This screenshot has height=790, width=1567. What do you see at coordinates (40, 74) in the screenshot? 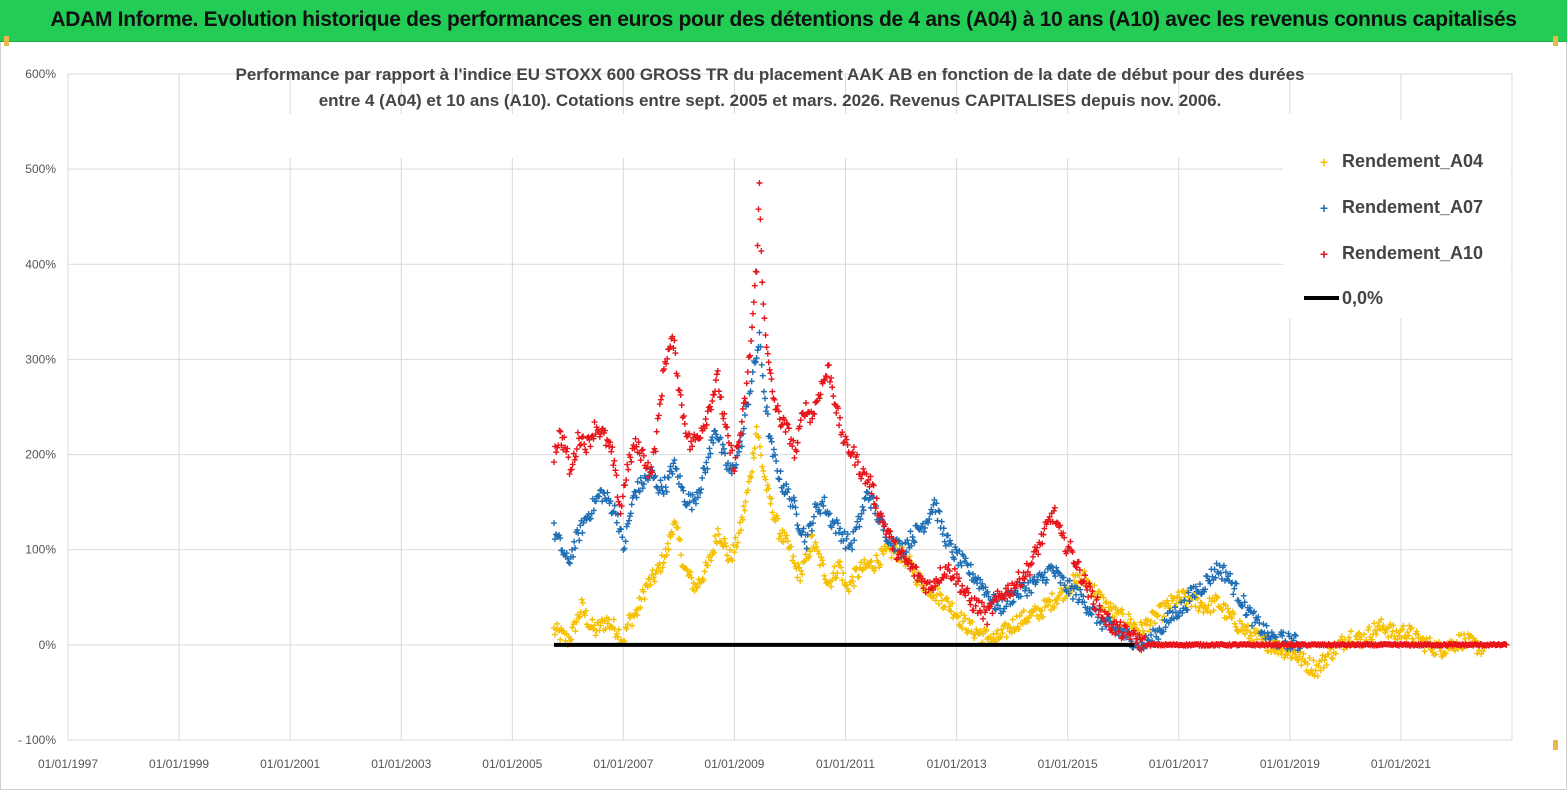
I see `y-tick-label: 600%` at bounding box center [40, 74].